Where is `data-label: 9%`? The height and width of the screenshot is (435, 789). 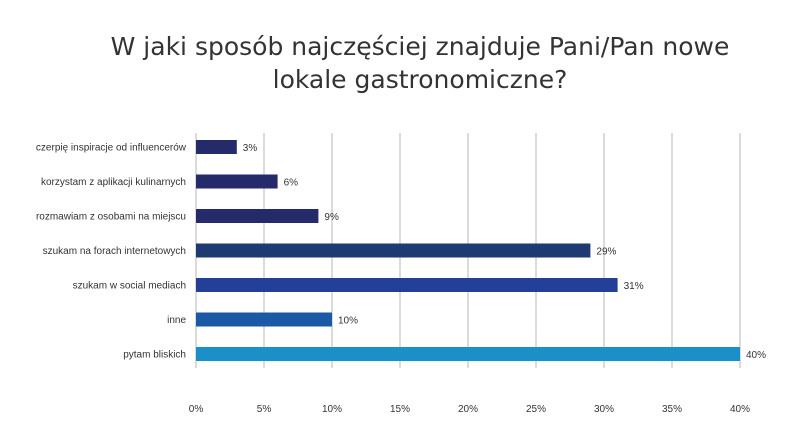
data-label: 9% is located at coordinates (331, 217).